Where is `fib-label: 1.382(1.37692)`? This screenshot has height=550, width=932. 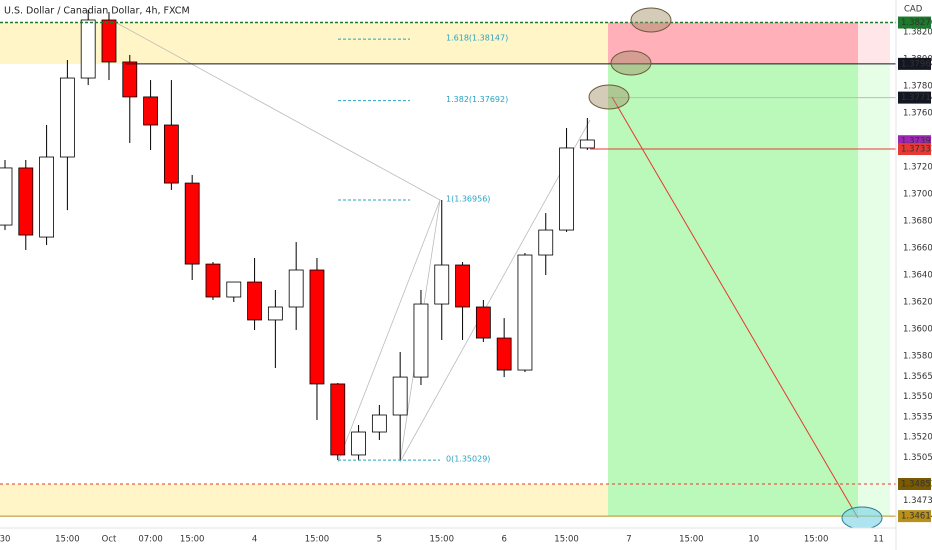
fib-label: 1.382(1.37692) is located at coordinates (477, 99).